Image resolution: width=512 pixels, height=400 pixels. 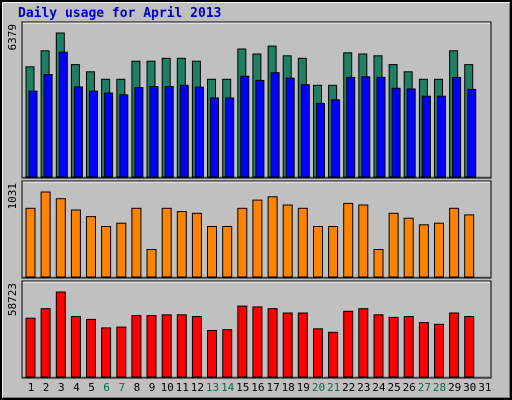 I want to click on x-tick-label-day-9: 9, so click(x=152, y=387).